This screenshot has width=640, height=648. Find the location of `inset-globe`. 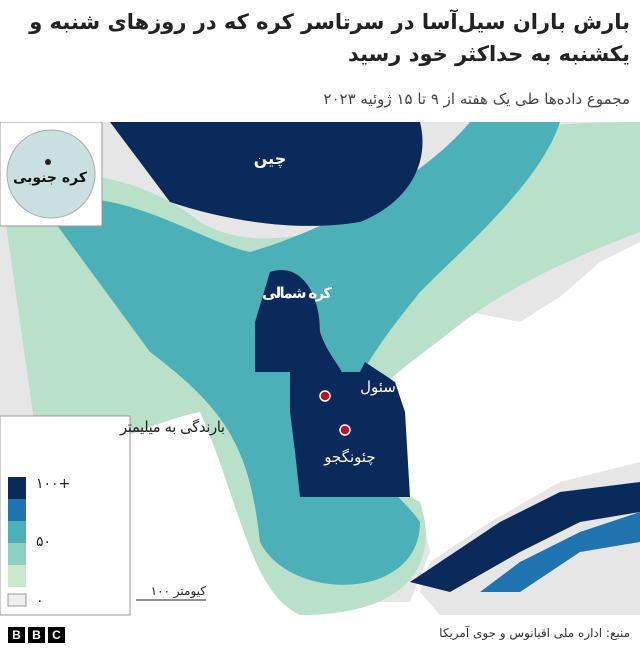

inset-globe is located at coordinates (51, 174).